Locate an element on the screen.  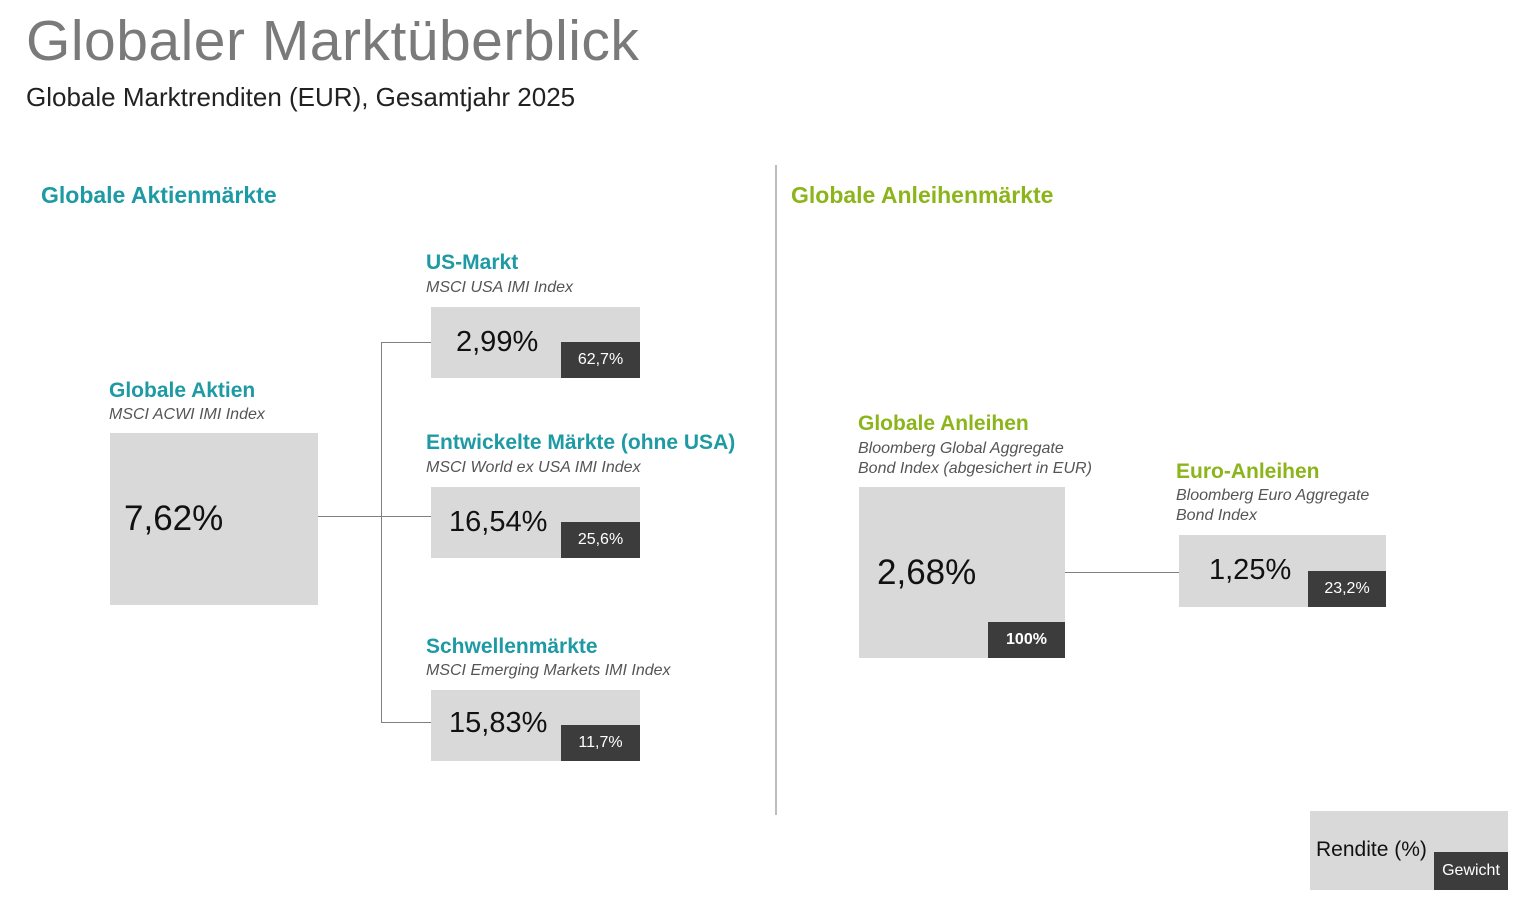
global-bonds-title: Globale Anleihen is located at coordinates (943, 423).